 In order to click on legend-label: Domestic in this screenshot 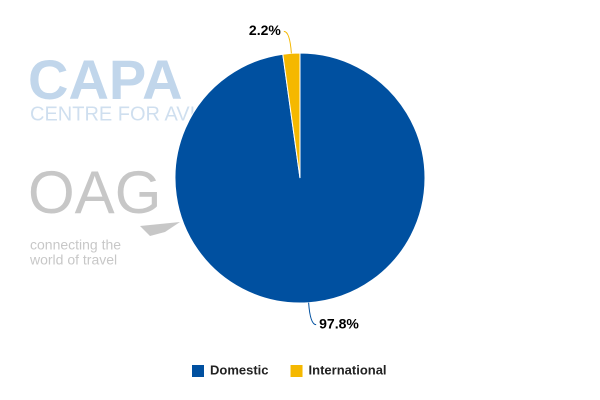, I will do `click(239, 369)`.